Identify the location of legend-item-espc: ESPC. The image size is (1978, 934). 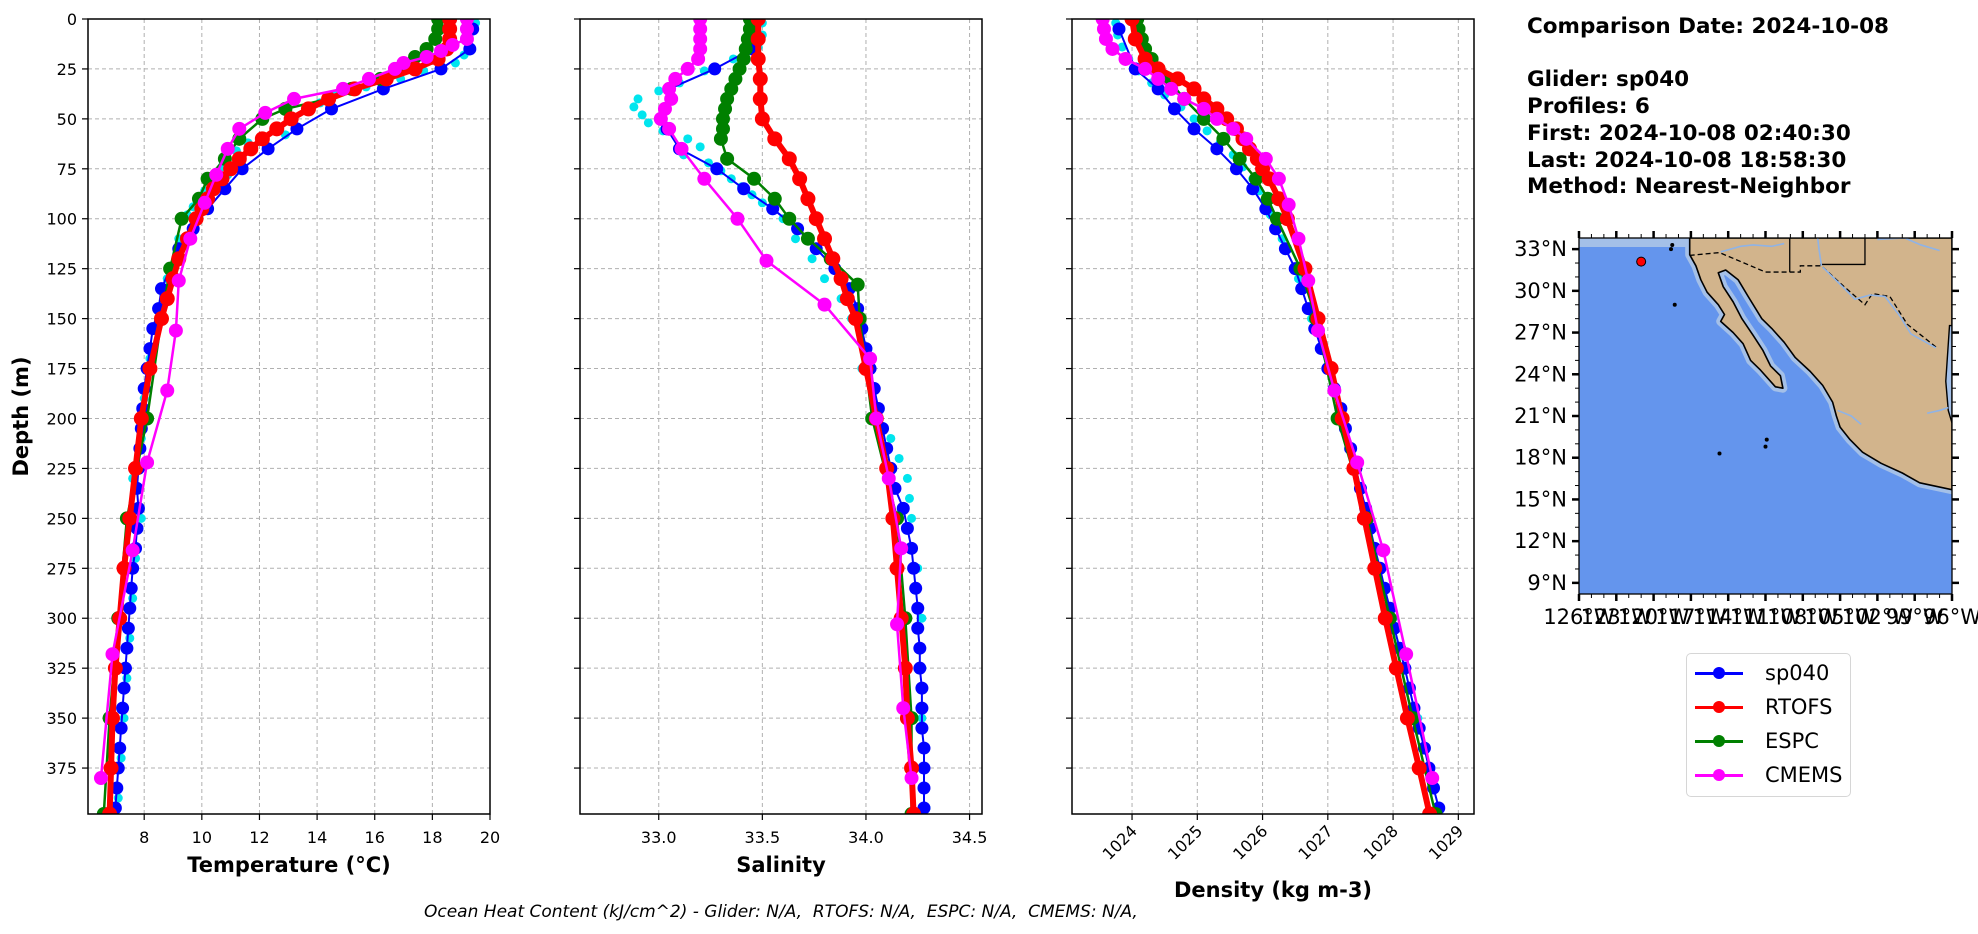
(1757, 741).